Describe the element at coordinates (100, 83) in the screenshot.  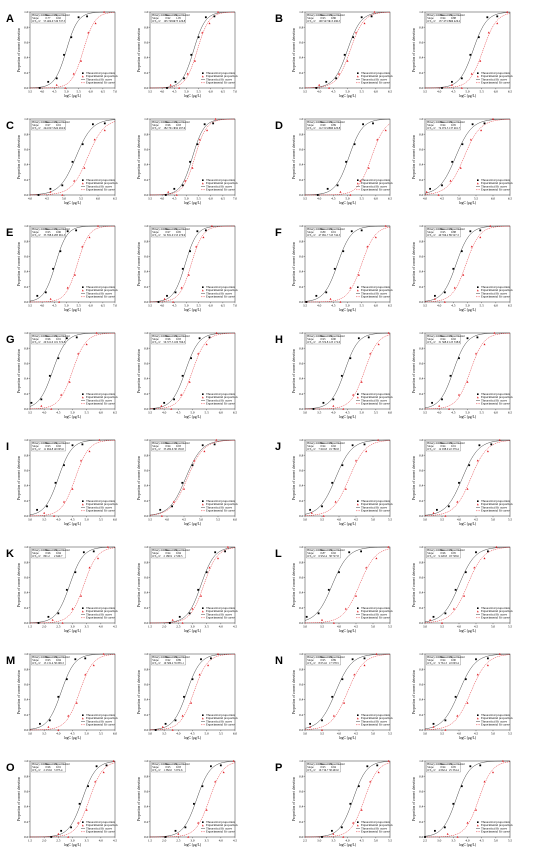
I see `legend-label: Experimental fit curve` at that location.